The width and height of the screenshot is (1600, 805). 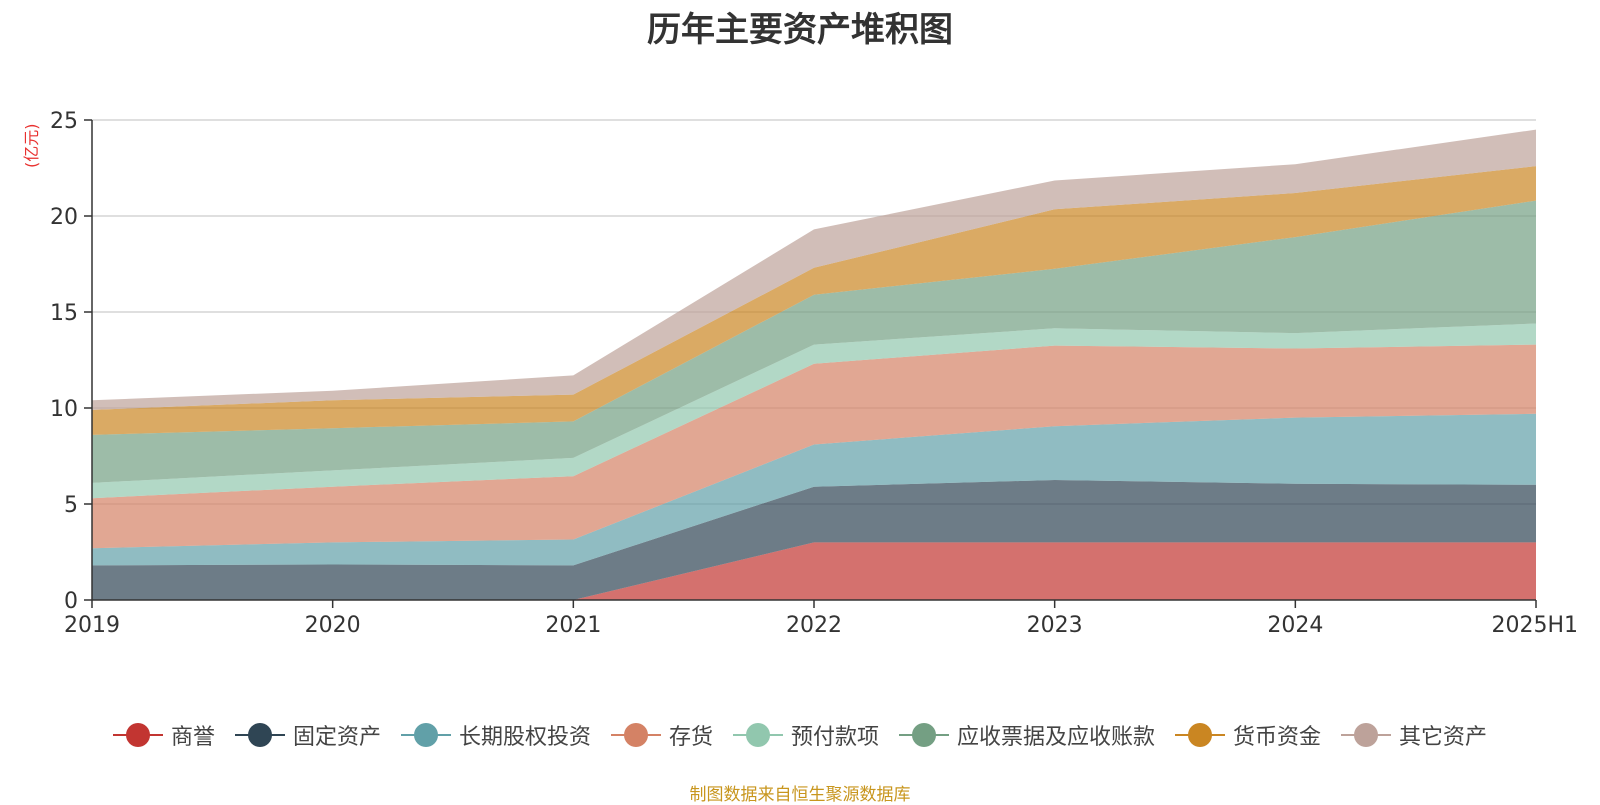 I want to click on y-tick-label: 20, so click(x=64, y=217).